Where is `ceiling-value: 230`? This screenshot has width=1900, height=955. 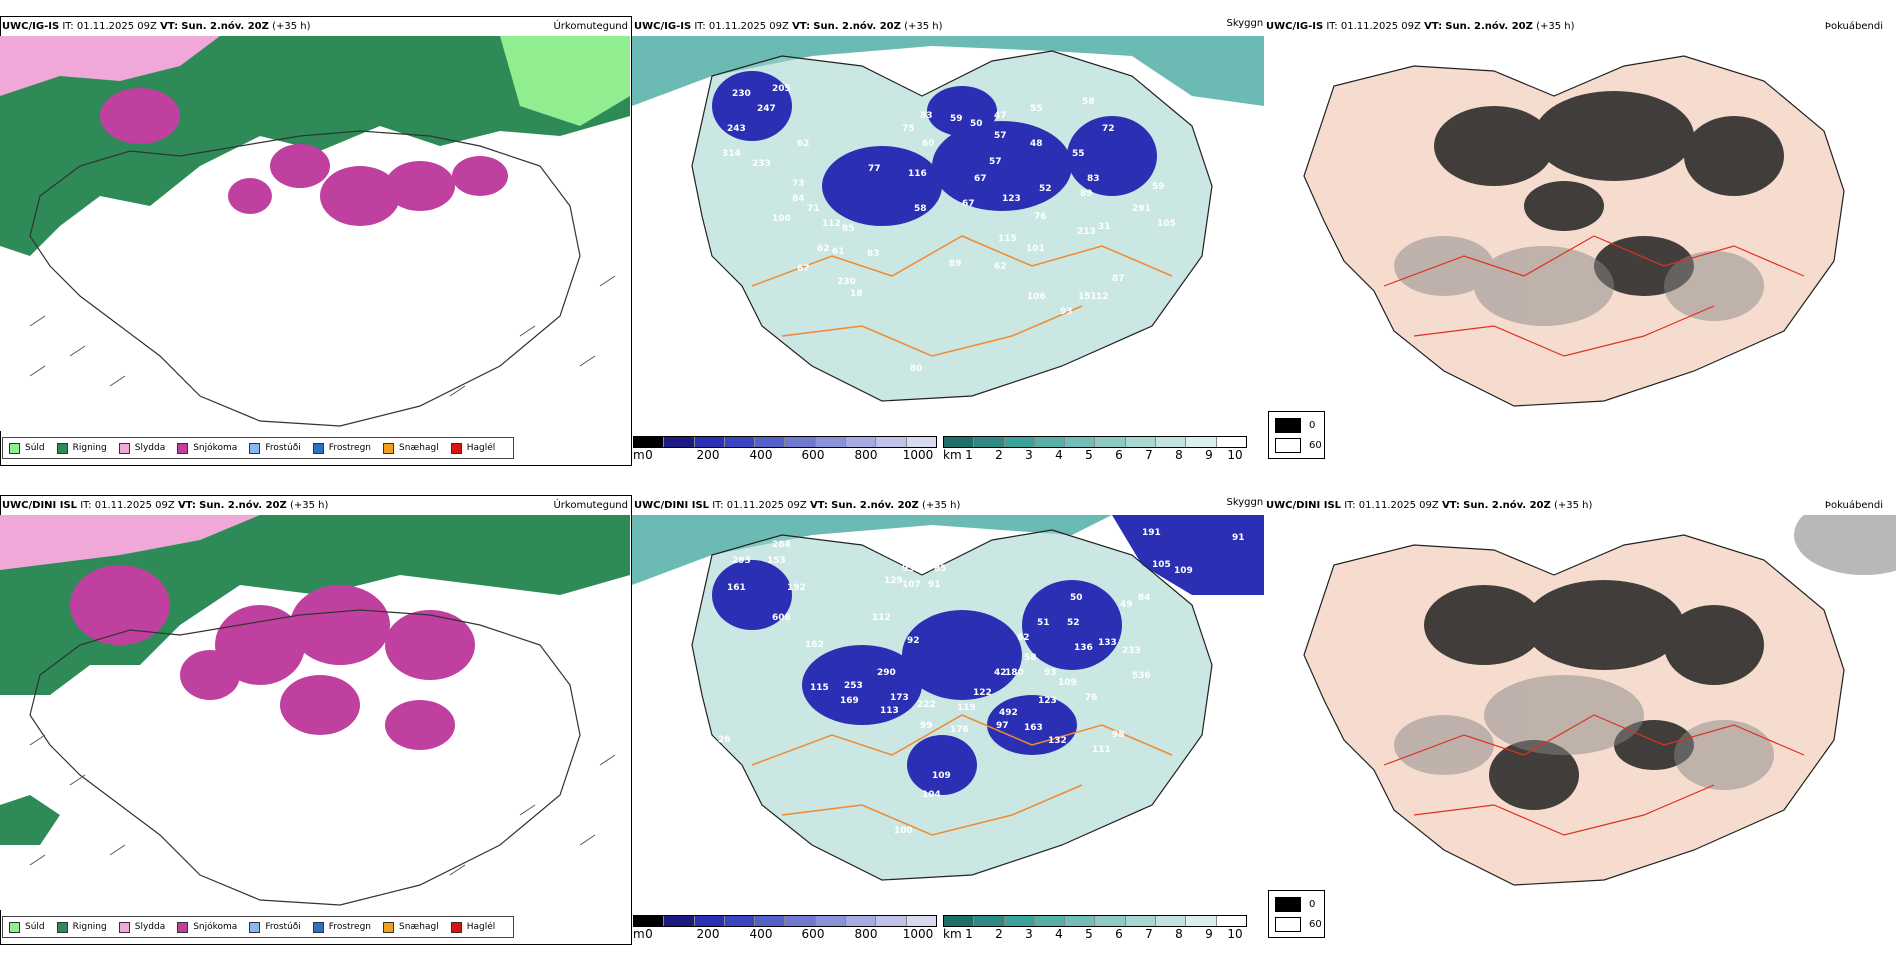
ceiling-value: 230 is located at coordinates (741, 94).